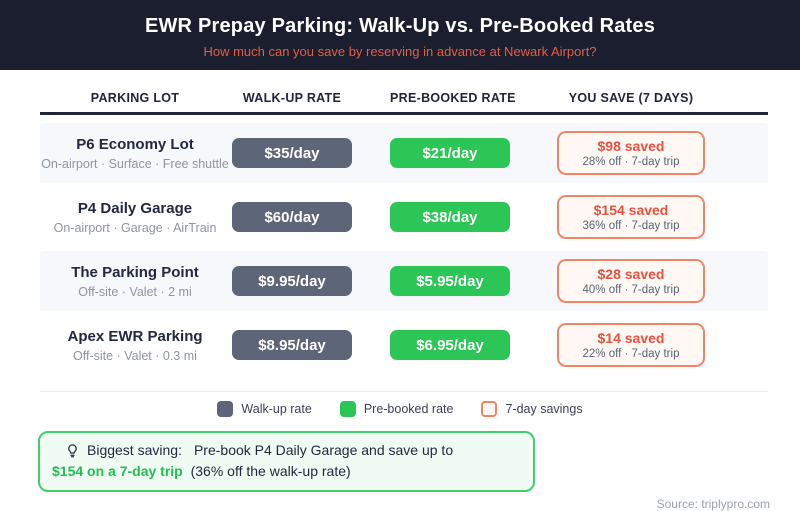 The width and height of the screenshot is (800, 511). I want to click on lot-name: P4 Daily Garage, so click(135, 208).